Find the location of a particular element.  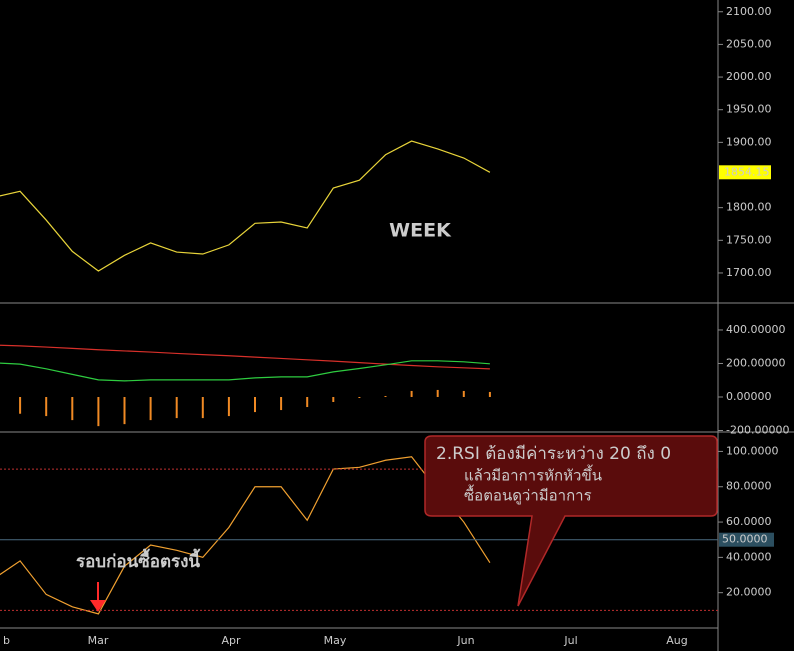

last-value-box is located at coordinates (745, 172).